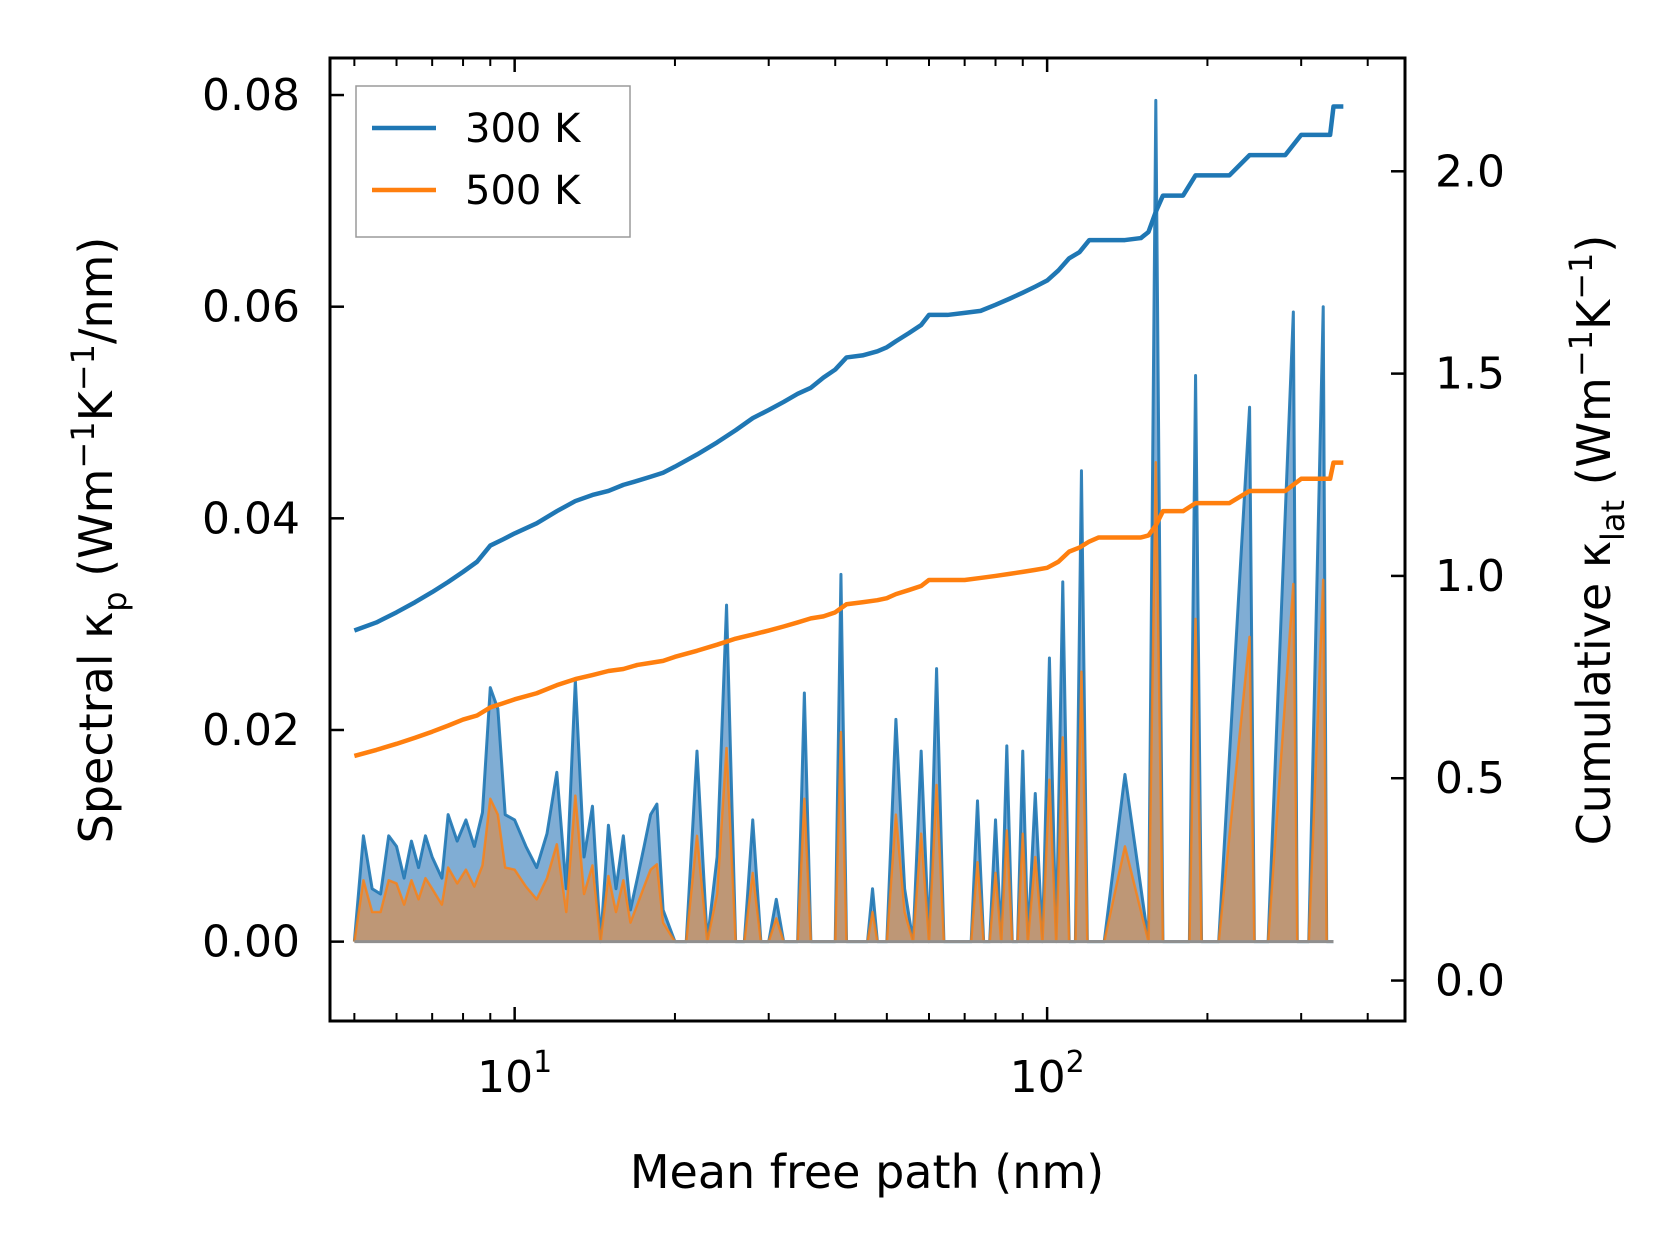  What do you see at coordinates (867, 1172) in the screenshot?
I see `x-axis-title: Mean free path (nm)` at bounding box center [867, 1172].